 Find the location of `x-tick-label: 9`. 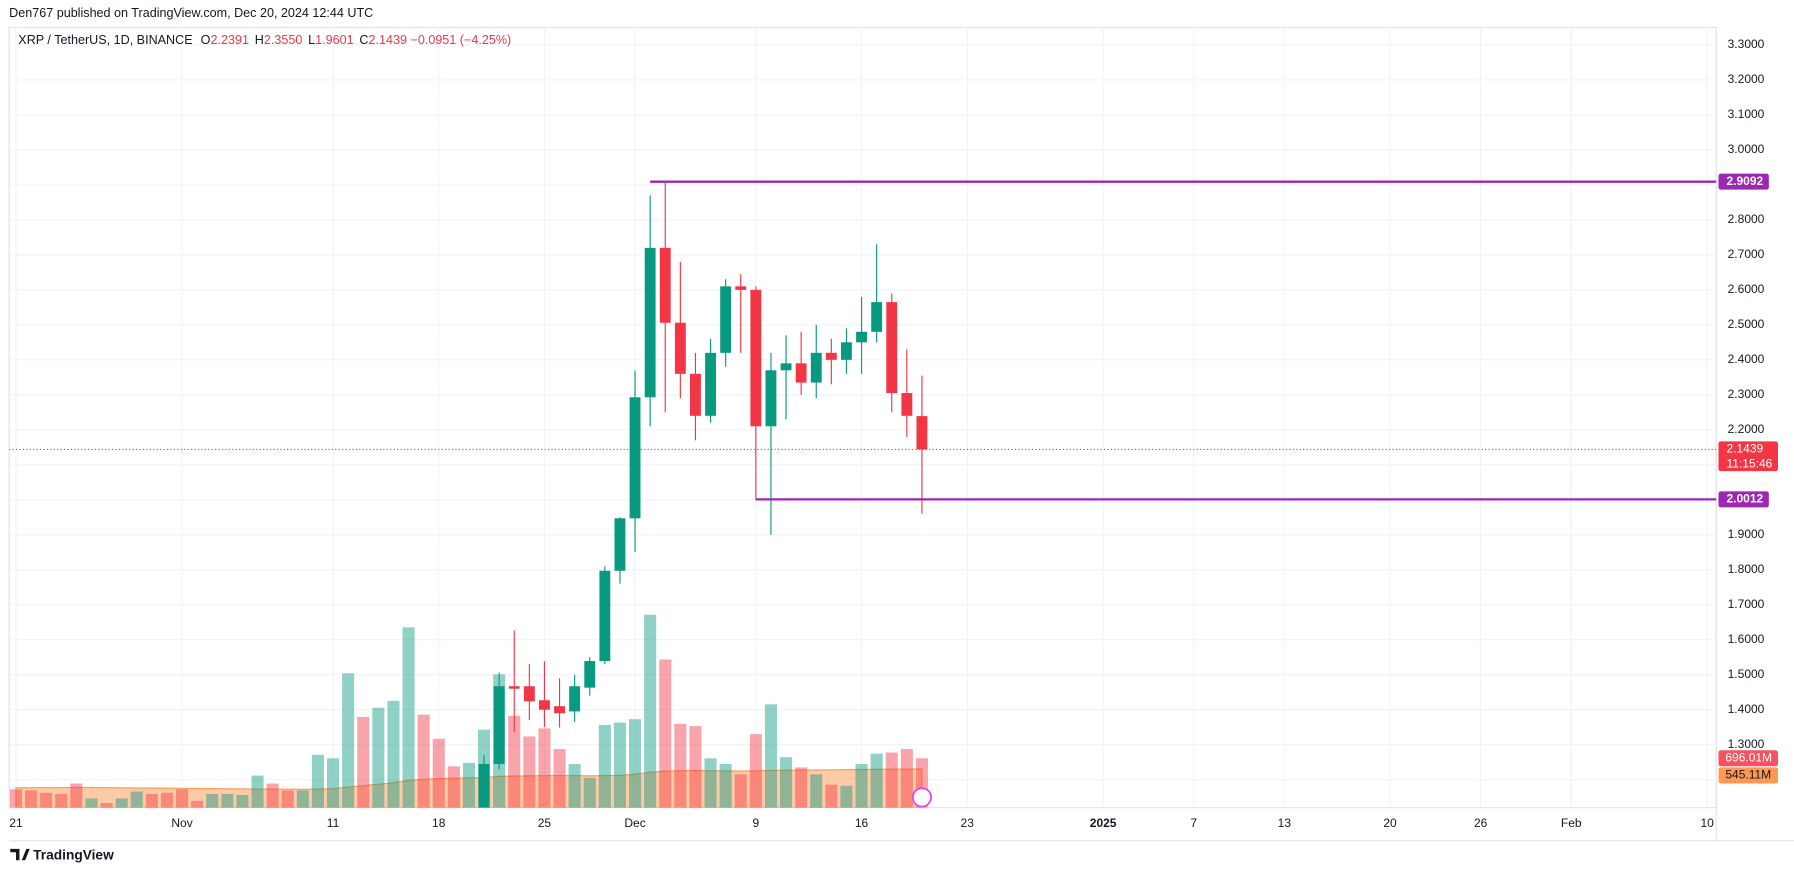

x-tick-label: 9 is located at coordinates (756, 823).